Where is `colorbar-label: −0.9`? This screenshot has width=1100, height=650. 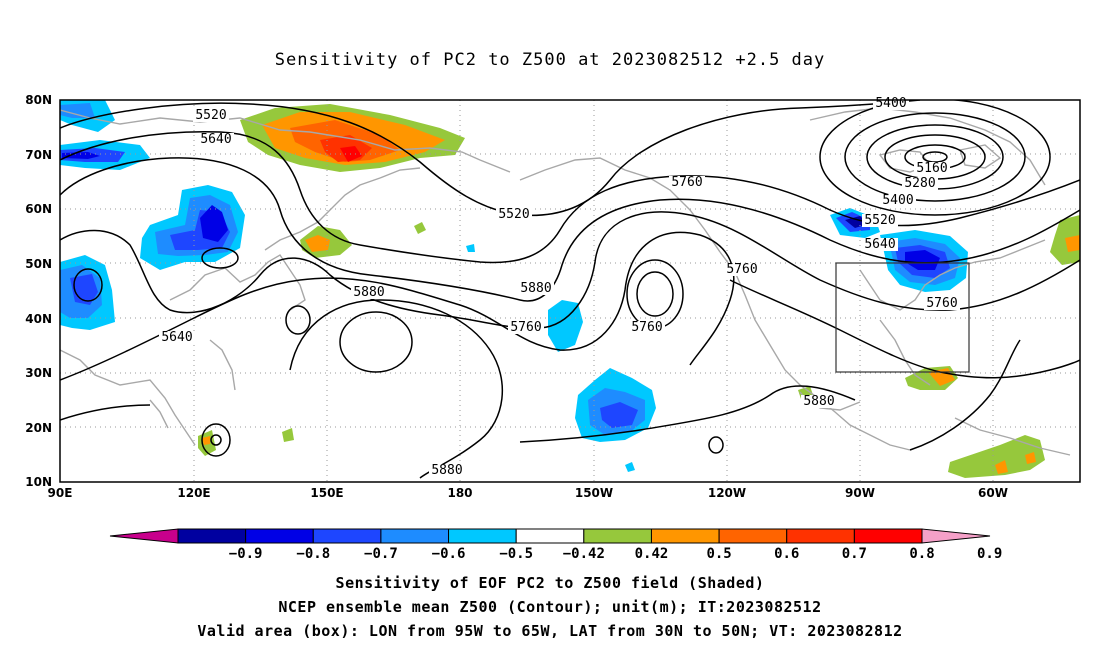 colorbar-label: −0.9 is located at coordinates (246, 554).